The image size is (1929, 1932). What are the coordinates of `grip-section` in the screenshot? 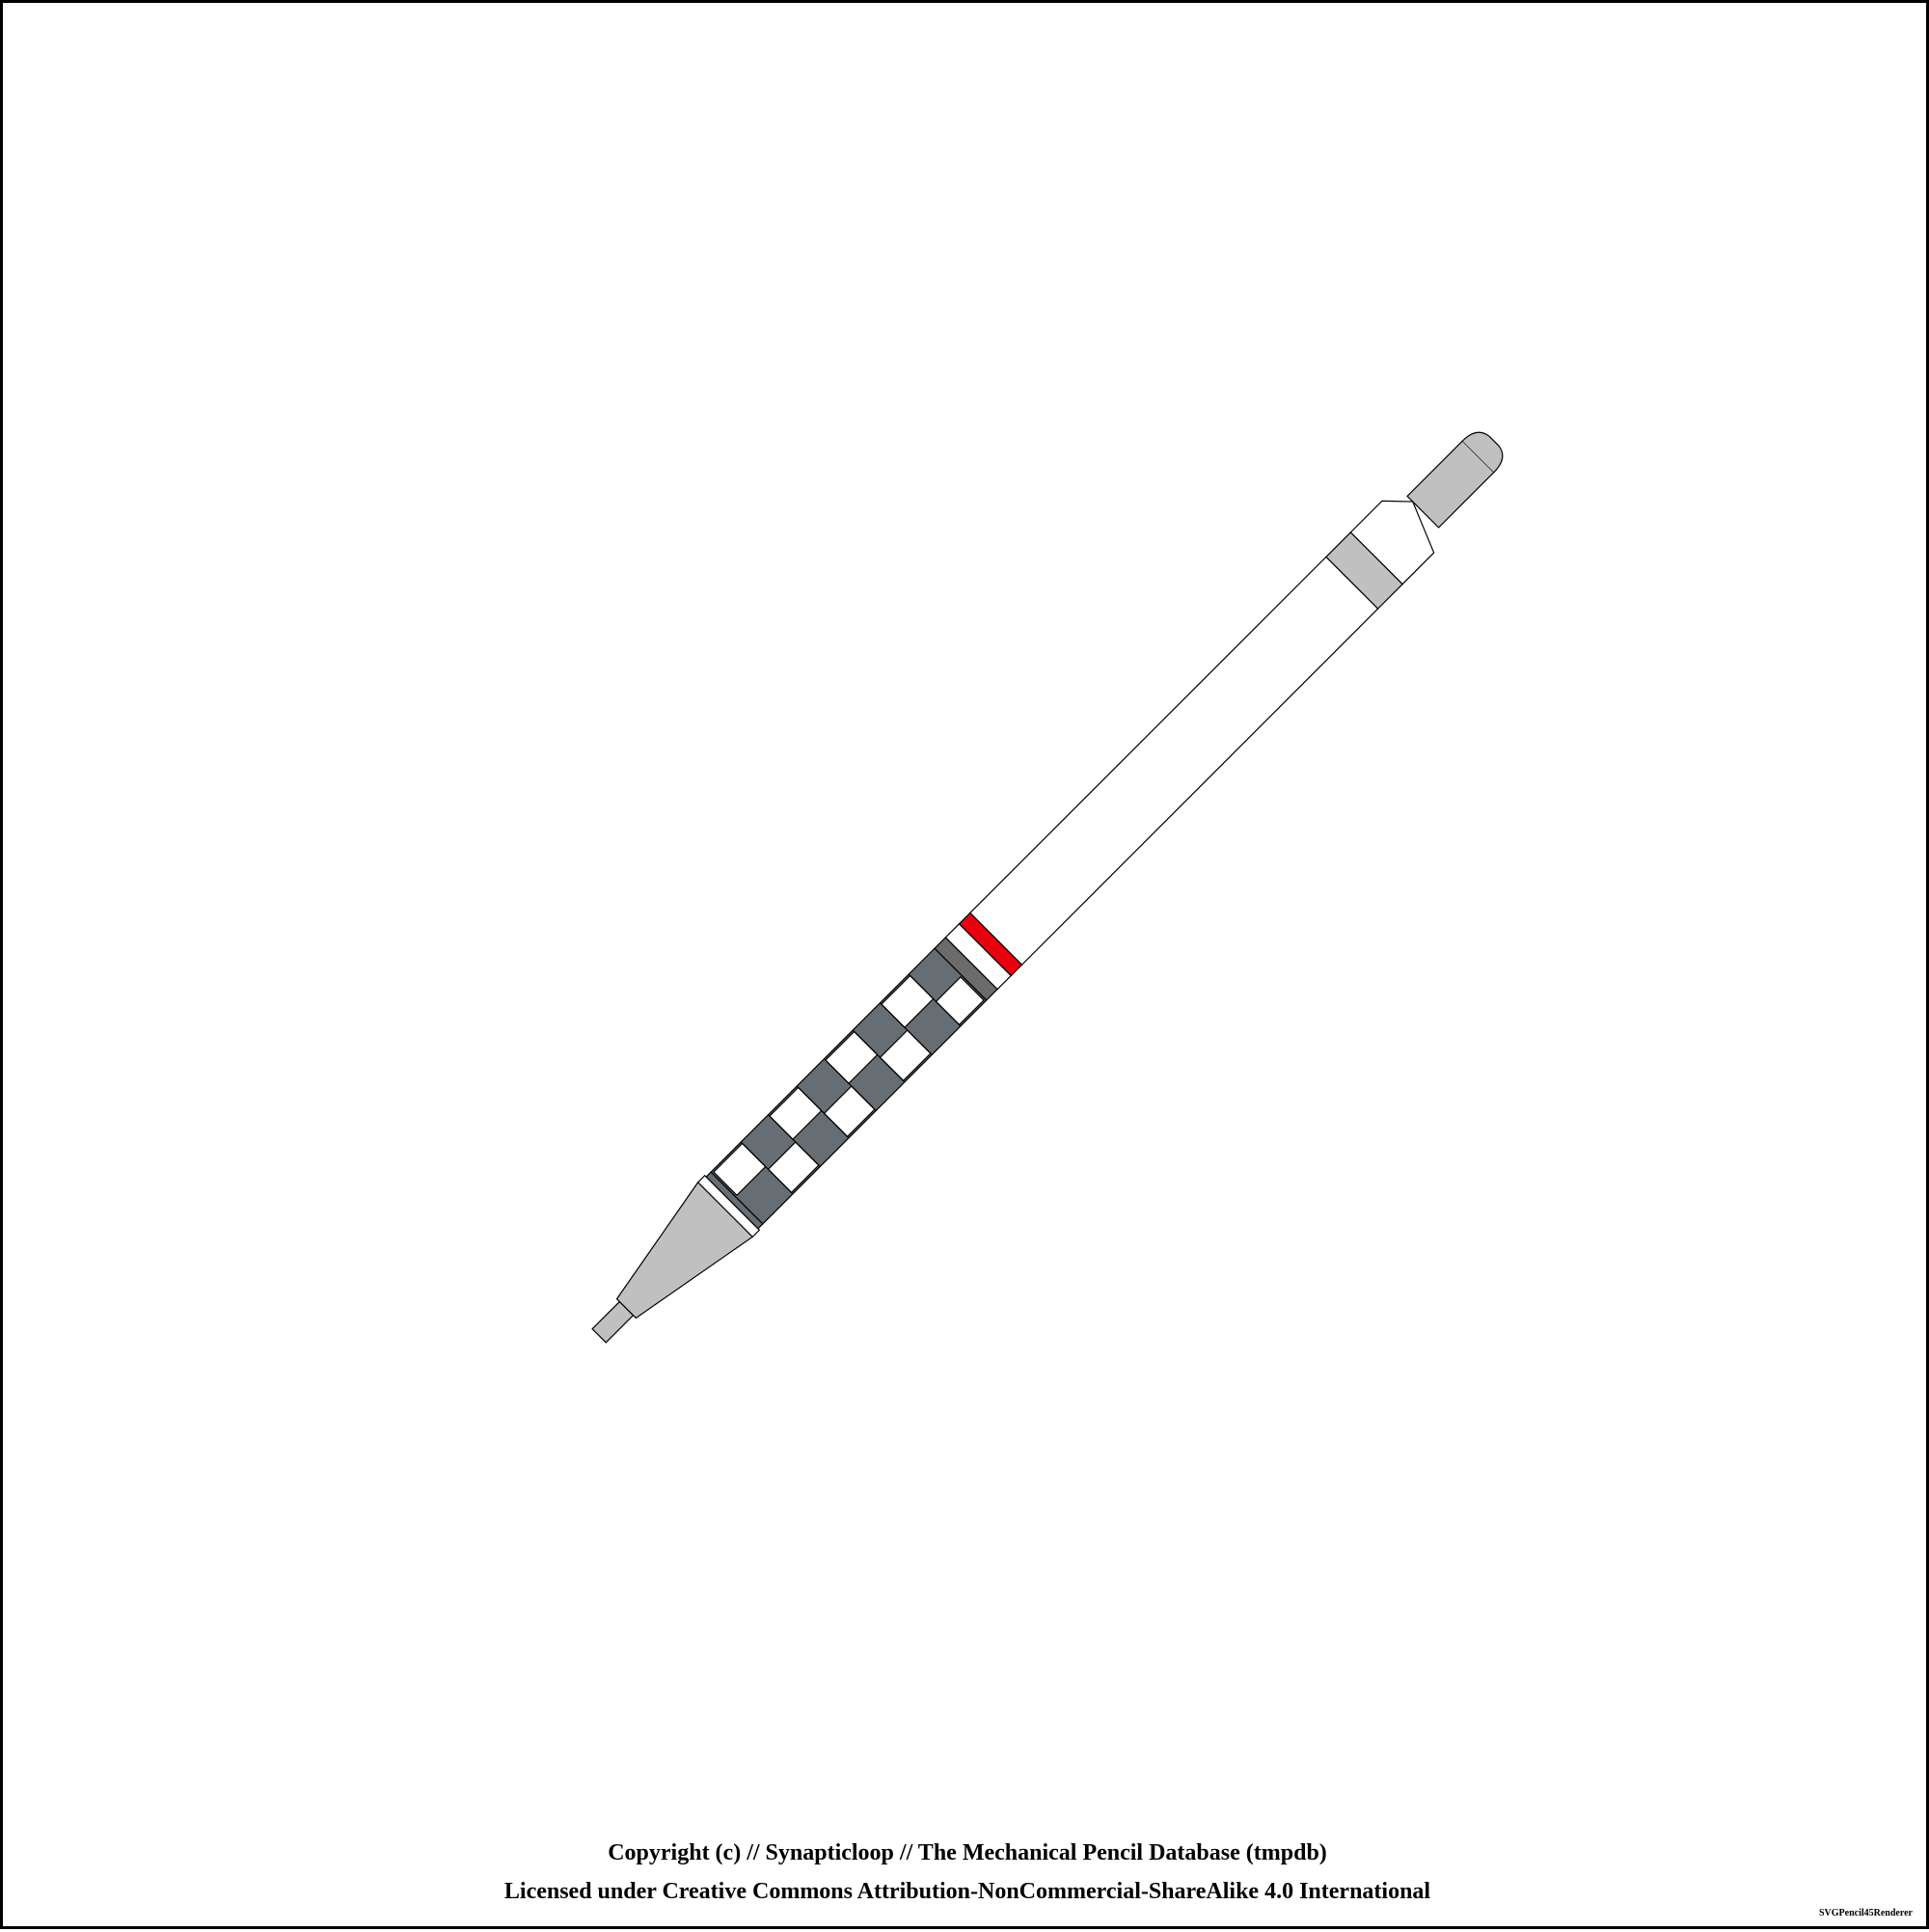 It's located at (849, 1086).